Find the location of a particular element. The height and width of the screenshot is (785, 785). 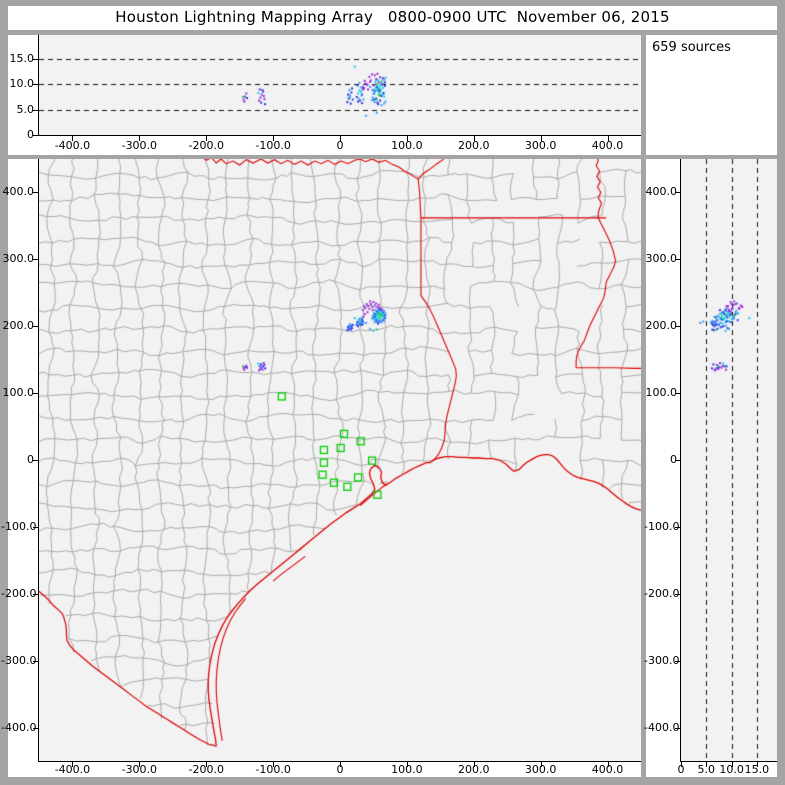

top-x-tick-label: 100.0 is located at coordinates (407, 145).